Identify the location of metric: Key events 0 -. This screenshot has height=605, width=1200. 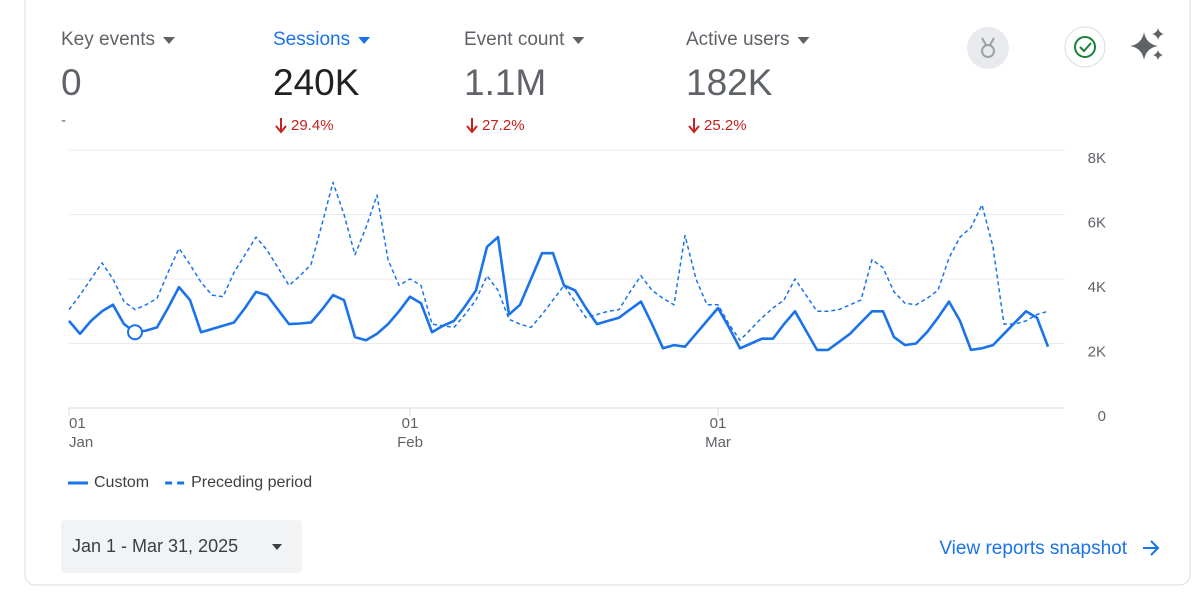
(118, 79).